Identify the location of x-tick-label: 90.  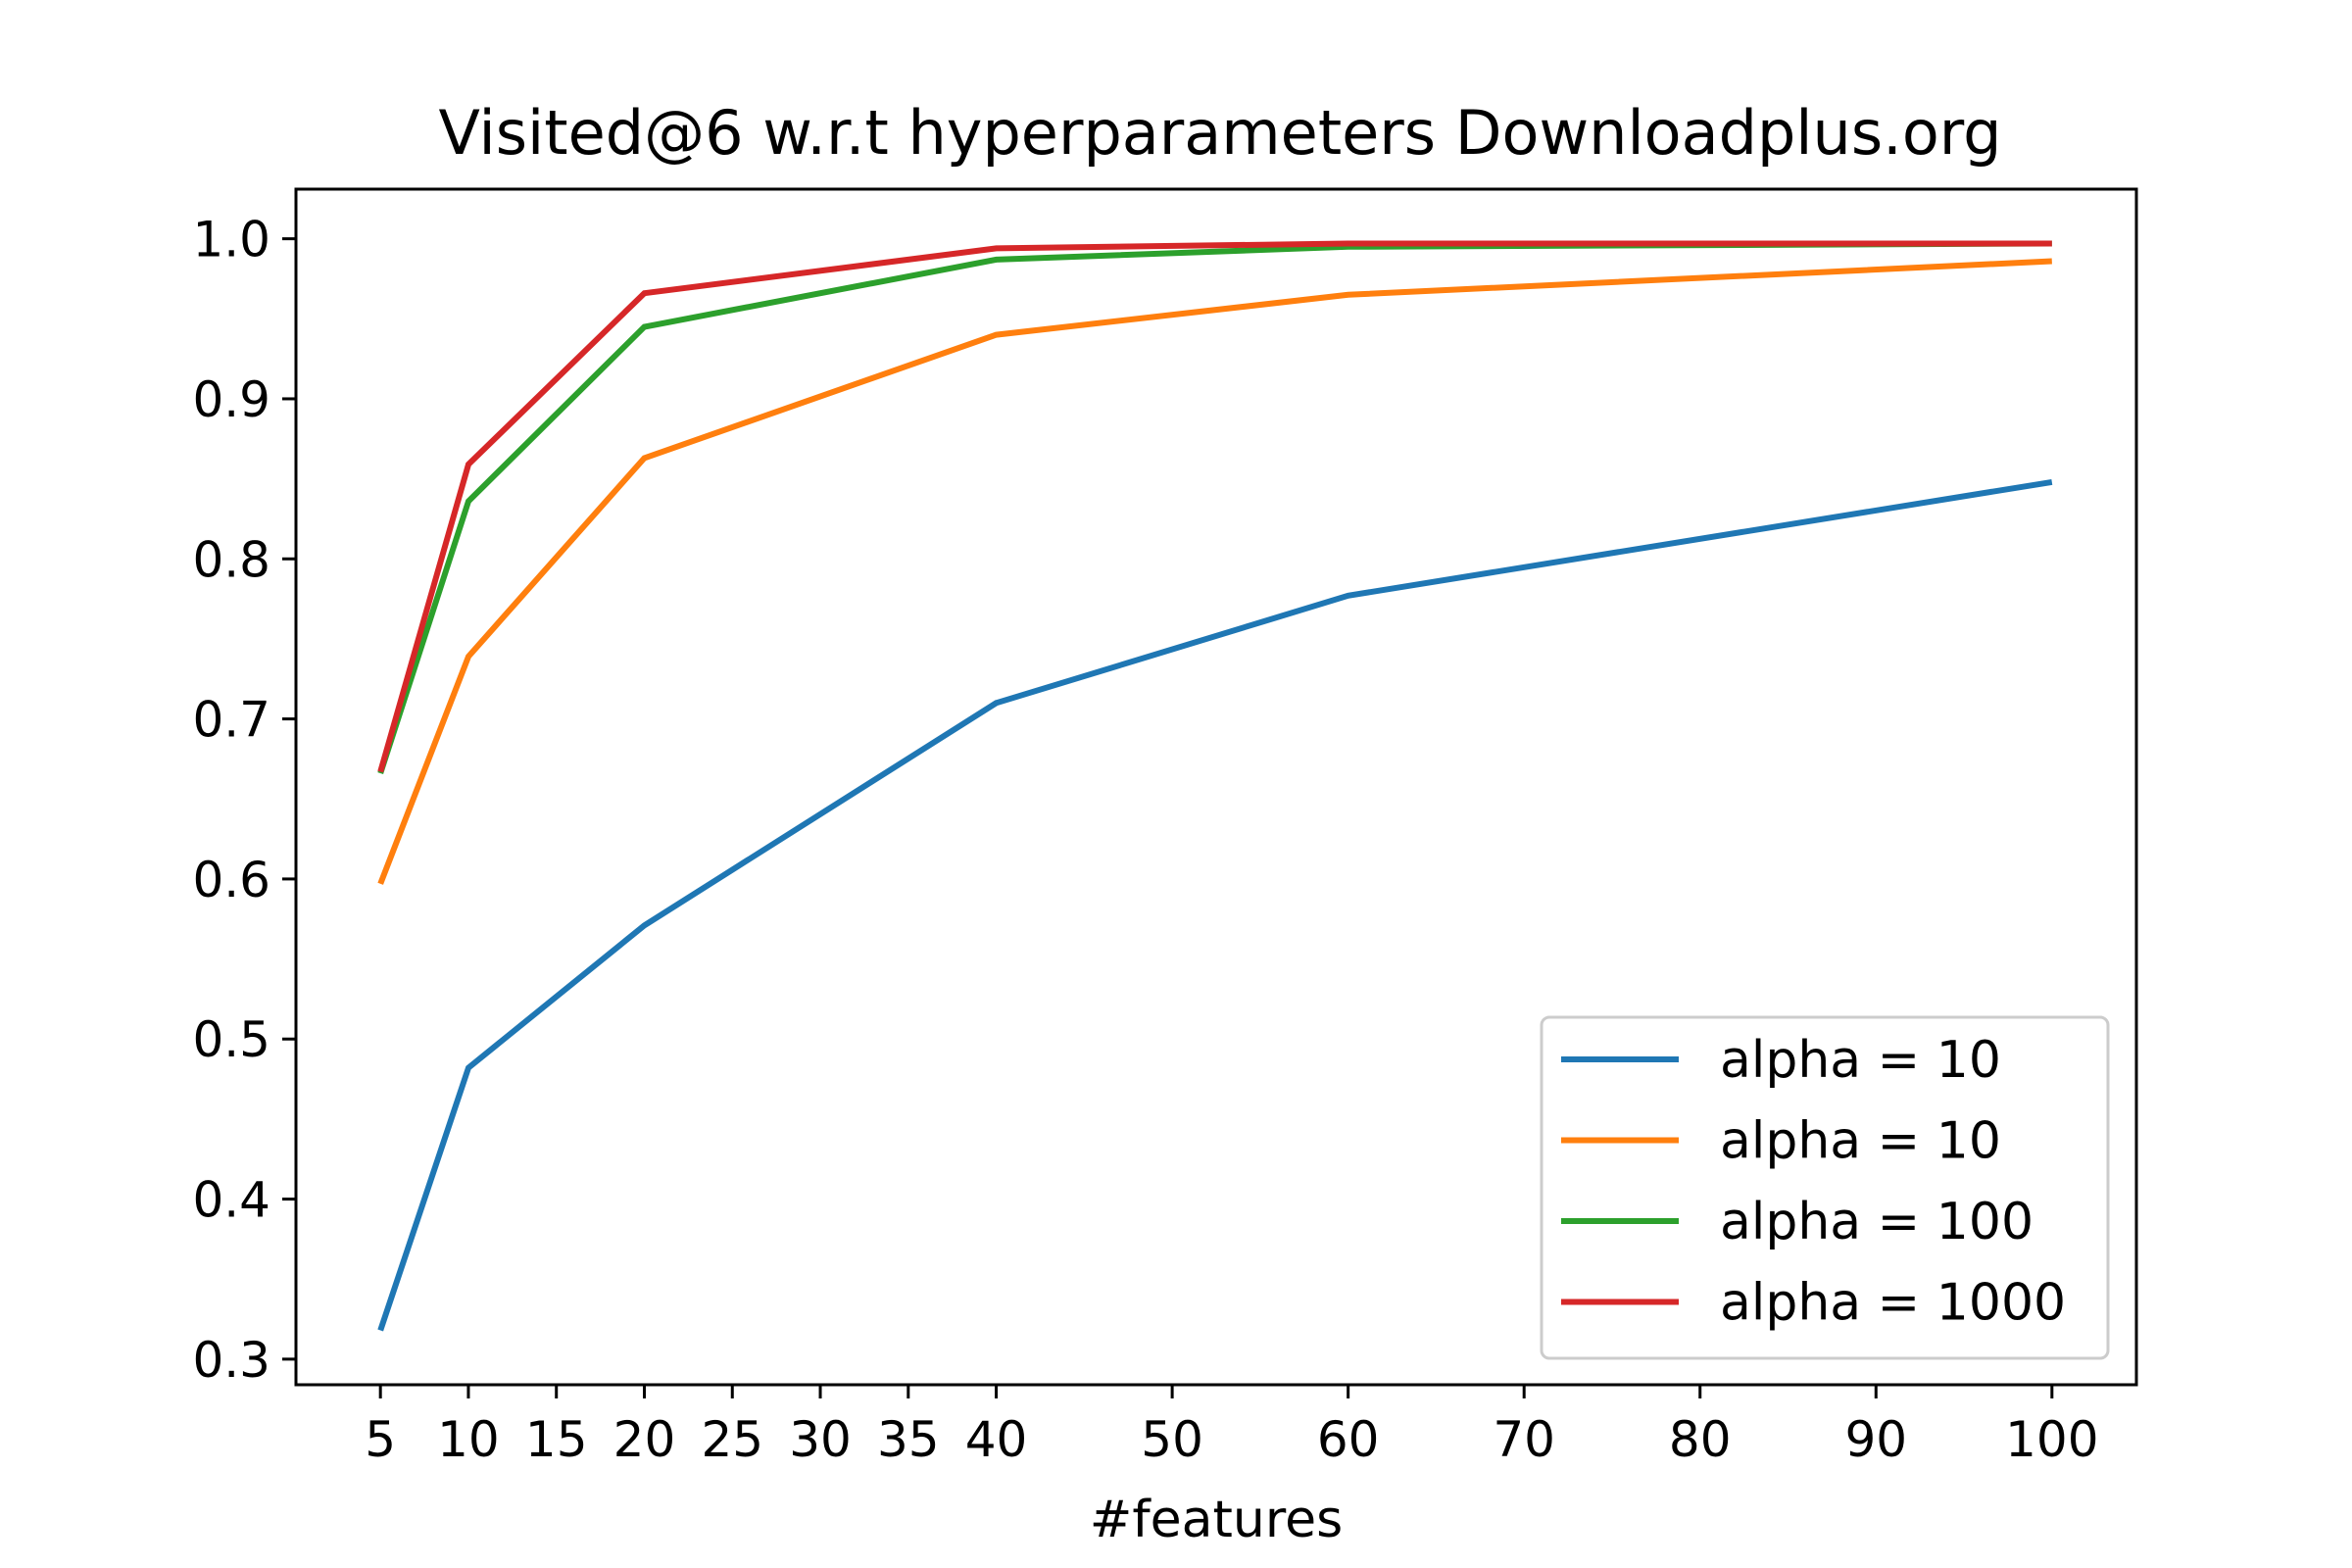
(1875, 1439).